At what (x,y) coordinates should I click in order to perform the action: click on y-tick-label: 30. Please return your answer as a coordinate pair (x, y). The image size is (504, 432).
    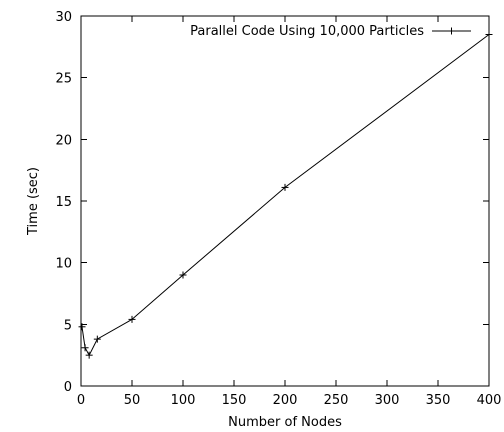
    Looking at the image, I should click on (63, 17).